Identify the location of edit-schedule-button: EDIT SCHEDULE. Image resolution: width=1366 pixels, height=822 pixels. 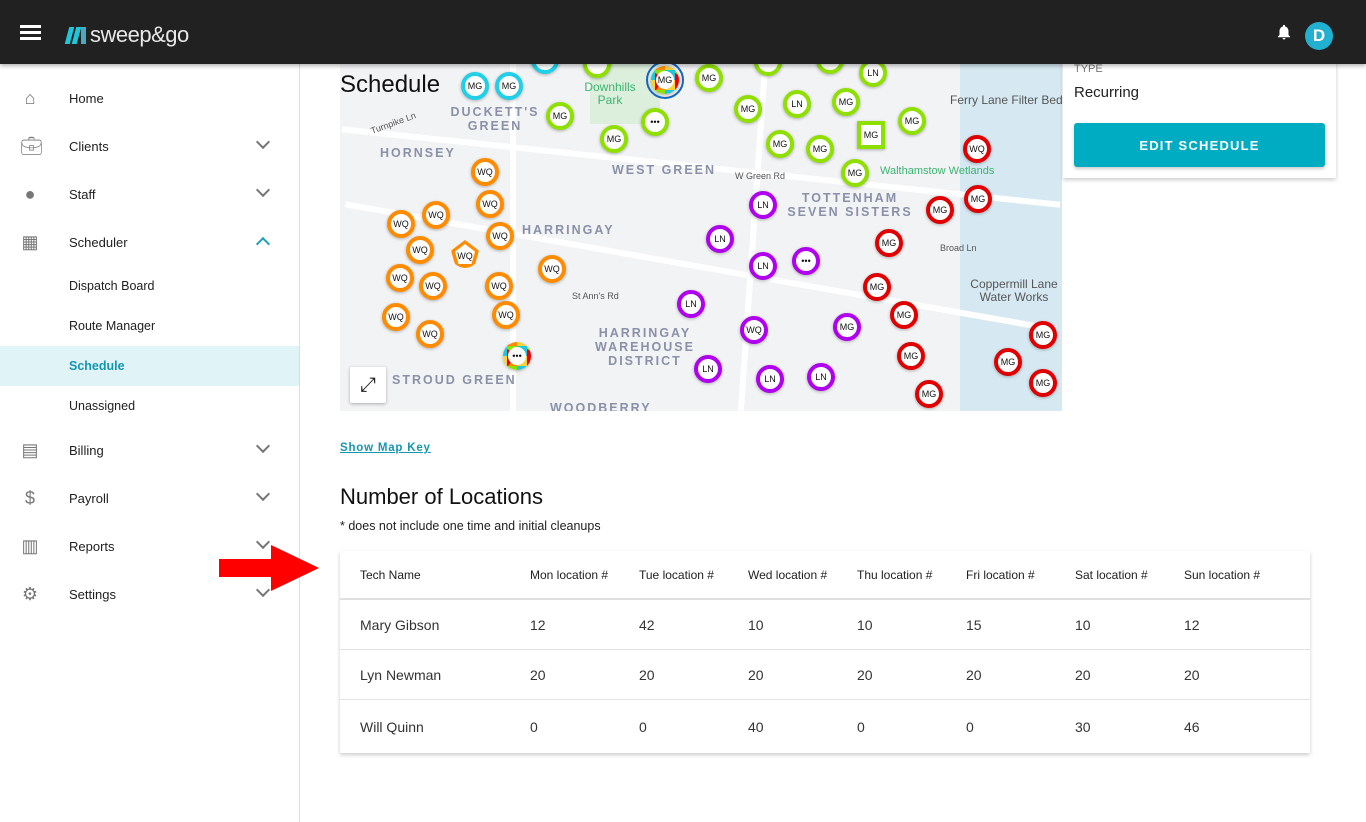
(1199, 145).